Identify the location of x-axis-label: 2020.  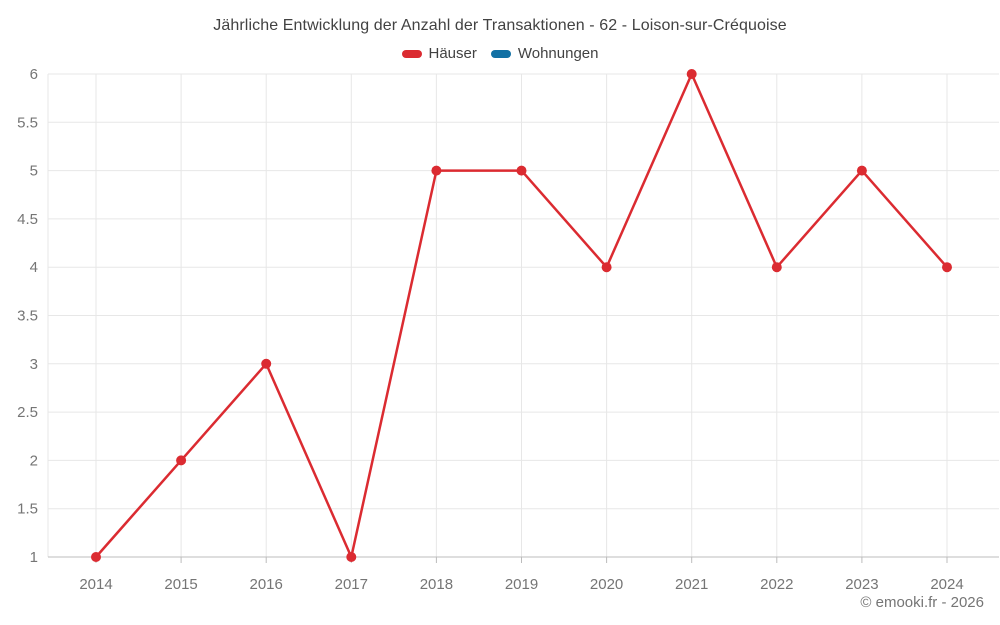
(606, 584).